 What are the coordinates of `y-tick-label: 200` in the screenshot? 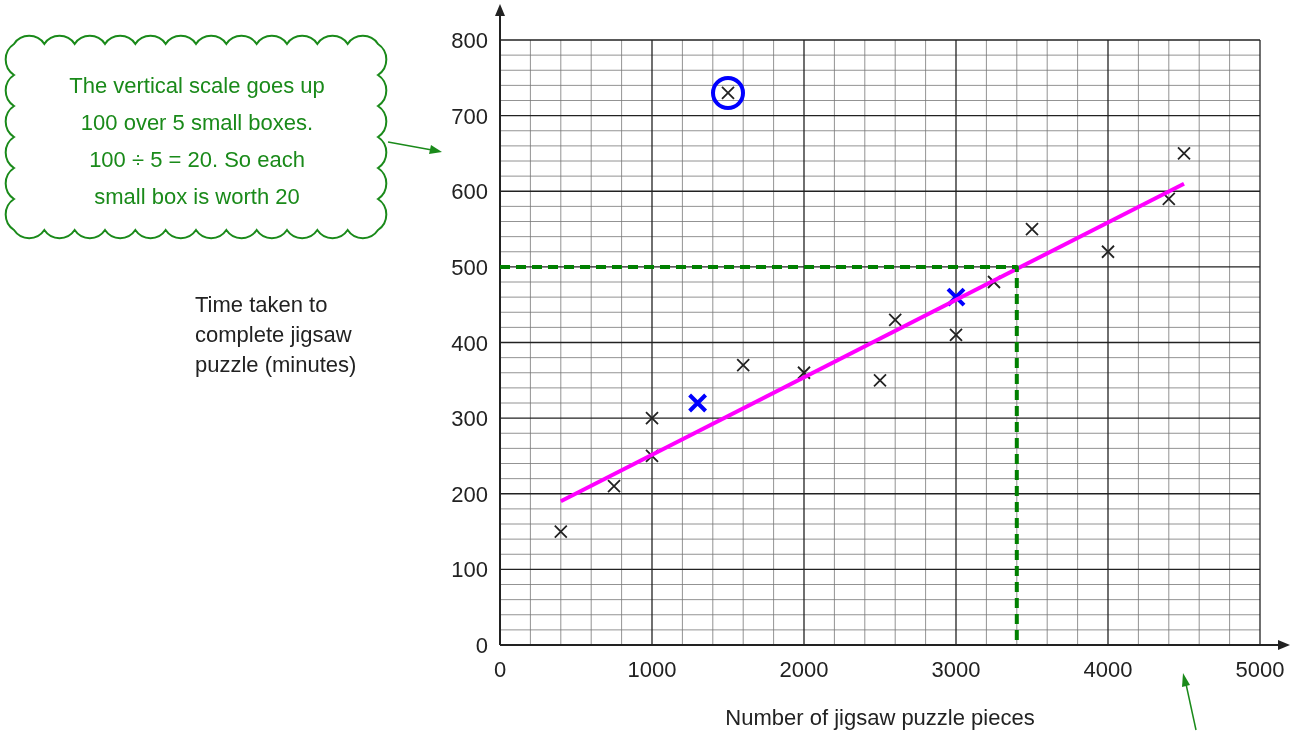 It's located at (469, 494).